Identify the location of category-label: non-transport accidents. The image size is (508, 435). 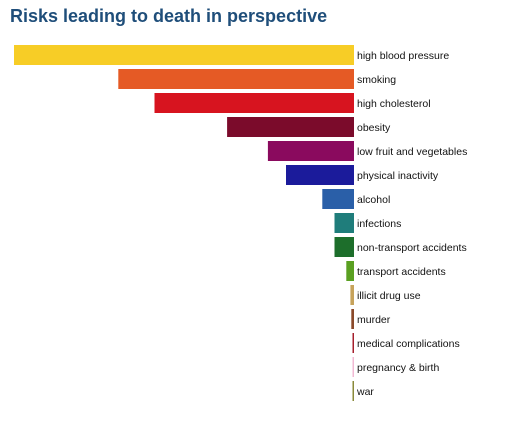
(412, 248).